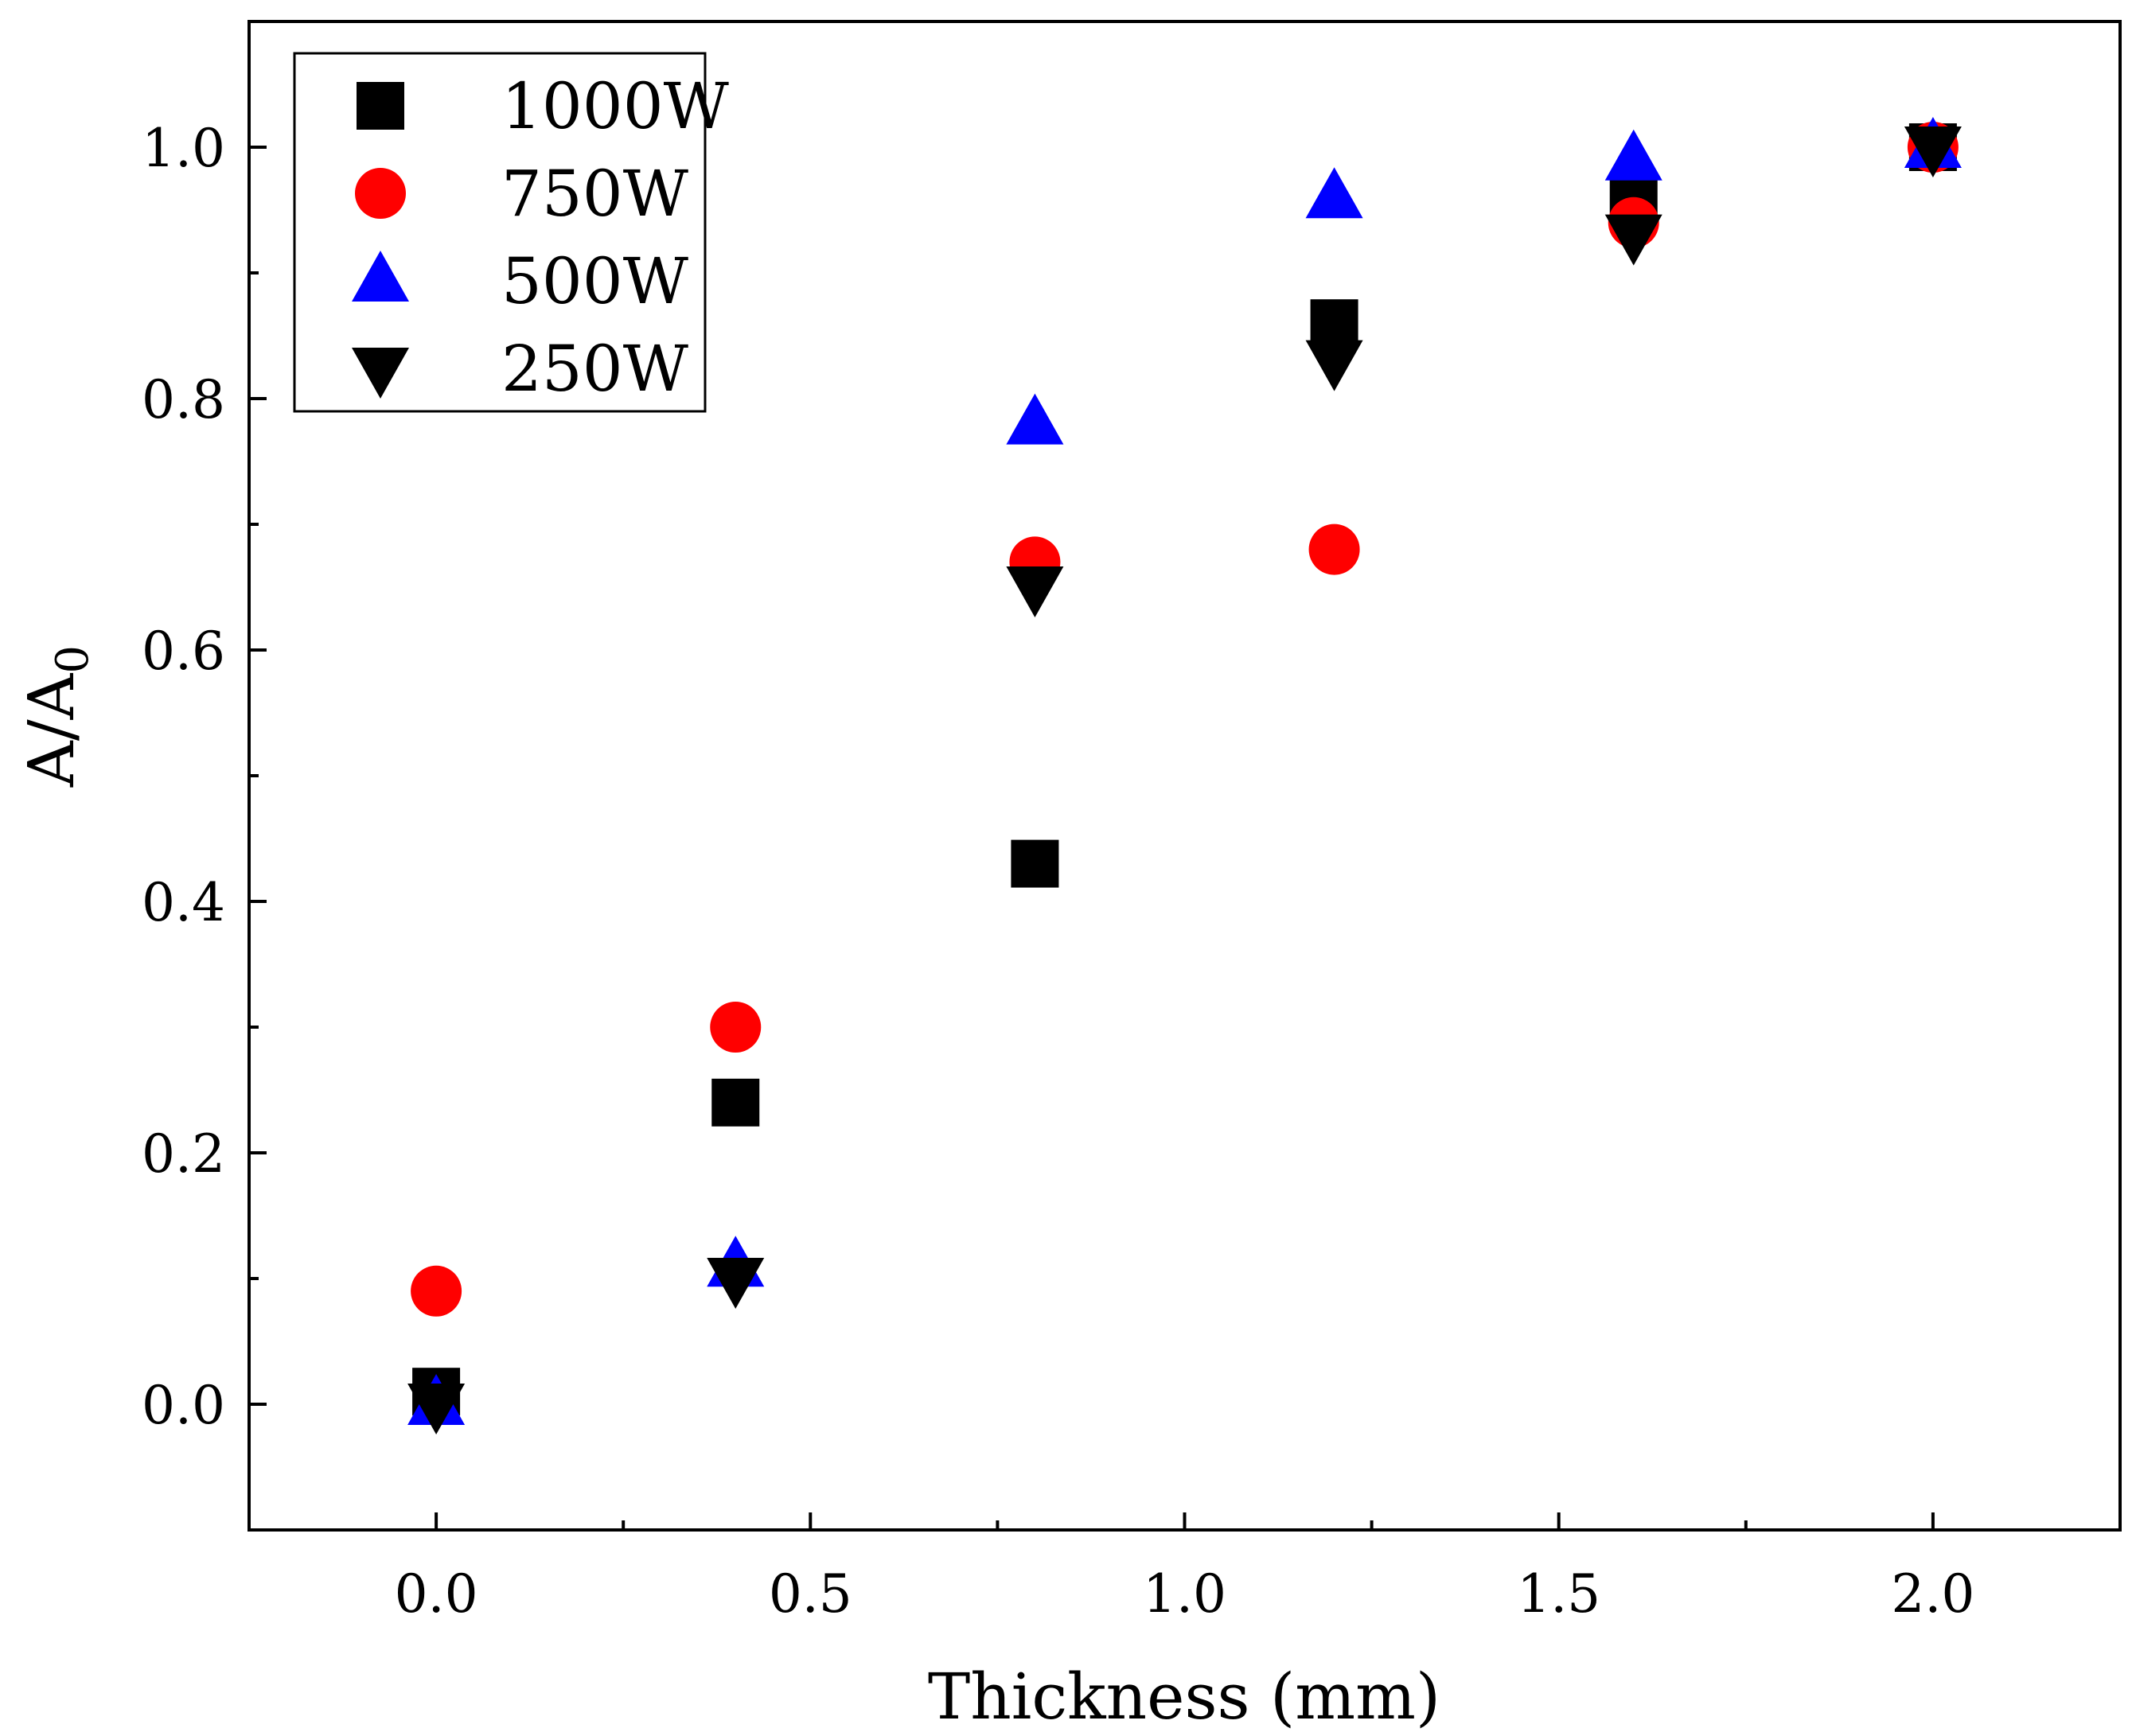  I want to click on y-tick-label: 0.2, so click(184, 1154).